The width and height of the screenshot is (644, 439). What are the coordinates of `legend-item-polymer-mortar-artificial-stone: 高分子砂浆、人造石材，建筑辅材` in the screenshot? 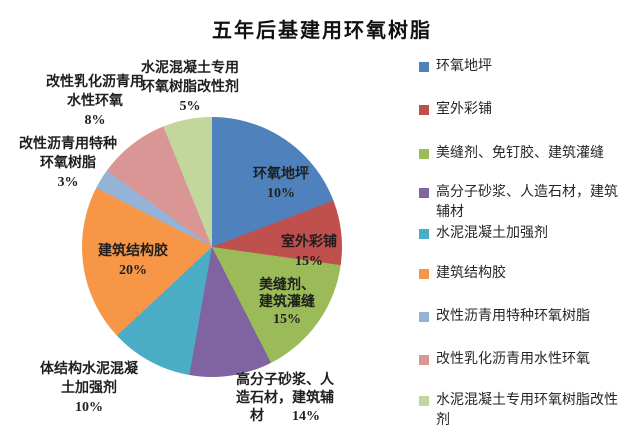 It's located at (526, 203).